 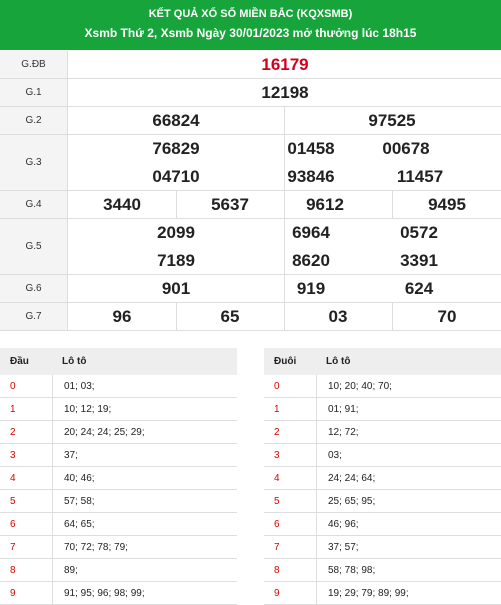 What do you see at coordinates (250, 14) in the screenshot?
I see `title: KẾT QUẢ XỔ SỐ MIỀN BẮC (KQXSMB)` at bounding box center [250, 14].